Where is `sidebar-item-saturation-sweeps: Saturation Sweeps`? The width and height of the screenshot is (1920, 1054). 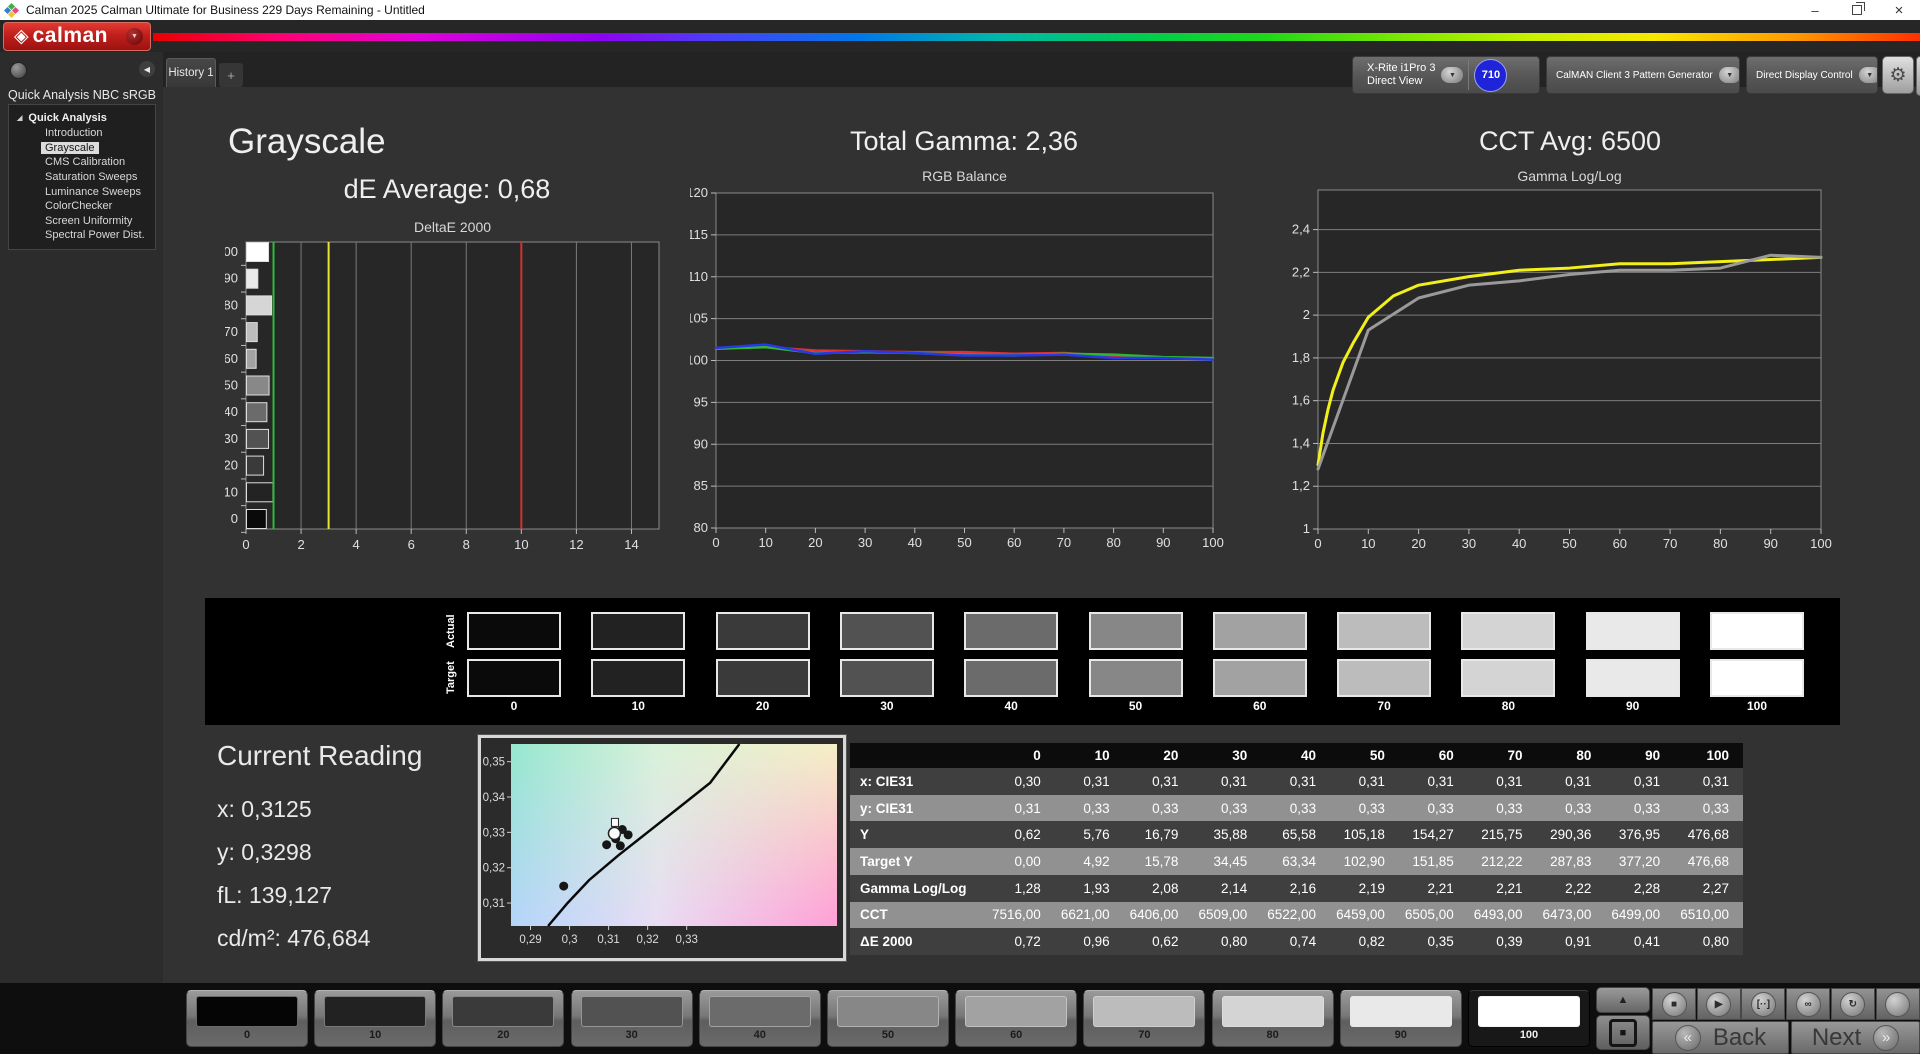
sidebar-item-saturation-sweeps: Saturation Sweeps is located at coordinates (82, 177).